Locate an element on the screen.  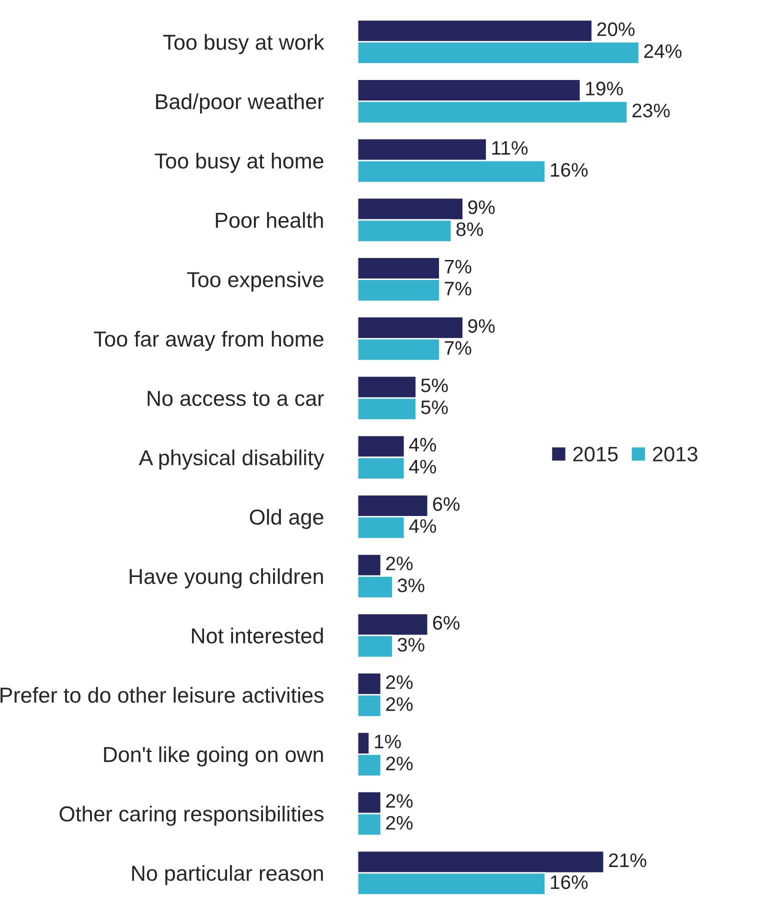
y-tick-label: Old age is located at coordinates (287, 519).